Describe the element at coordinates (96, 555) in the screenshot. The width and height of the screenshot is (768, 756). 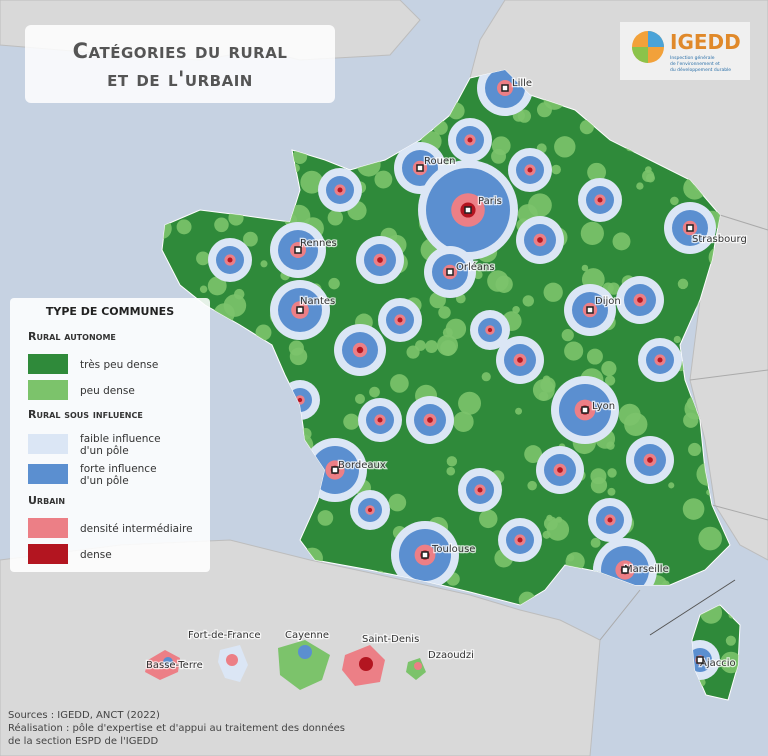
I see `legend-label: dense` at that location.